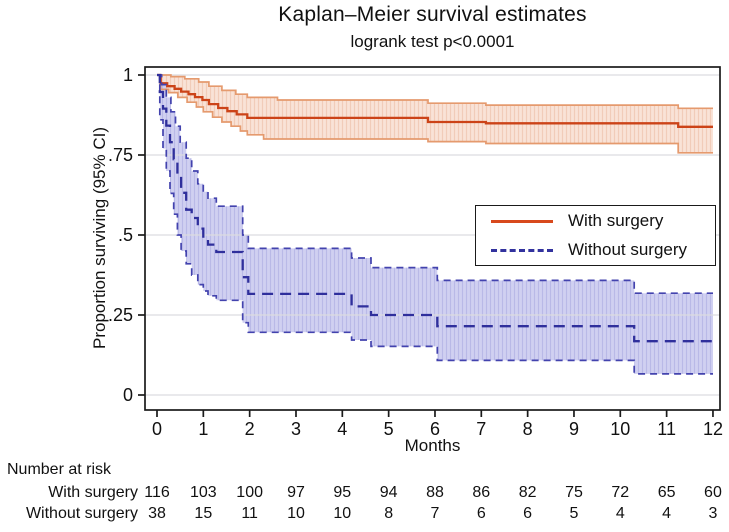 The width and height of the screenshot is (729, 532). Describe the element at coordinates (435, 429) in the screenshot. I see `x-tick-label: 6` at that location.